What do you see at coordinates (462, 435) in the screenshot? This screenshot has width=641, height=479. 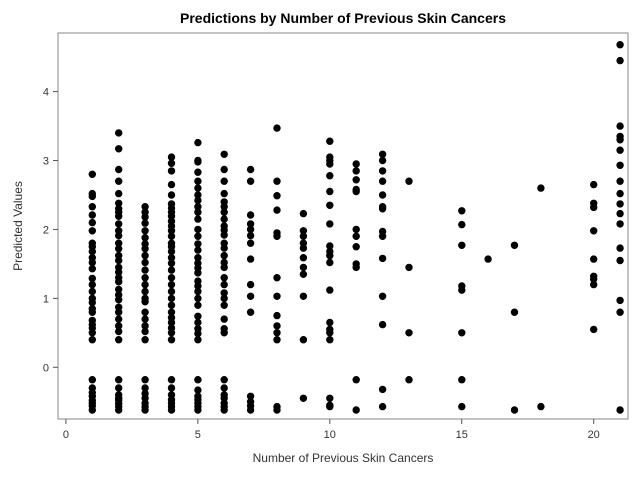 I see `x-tick-label: 15` at bounding box center [462, 435].